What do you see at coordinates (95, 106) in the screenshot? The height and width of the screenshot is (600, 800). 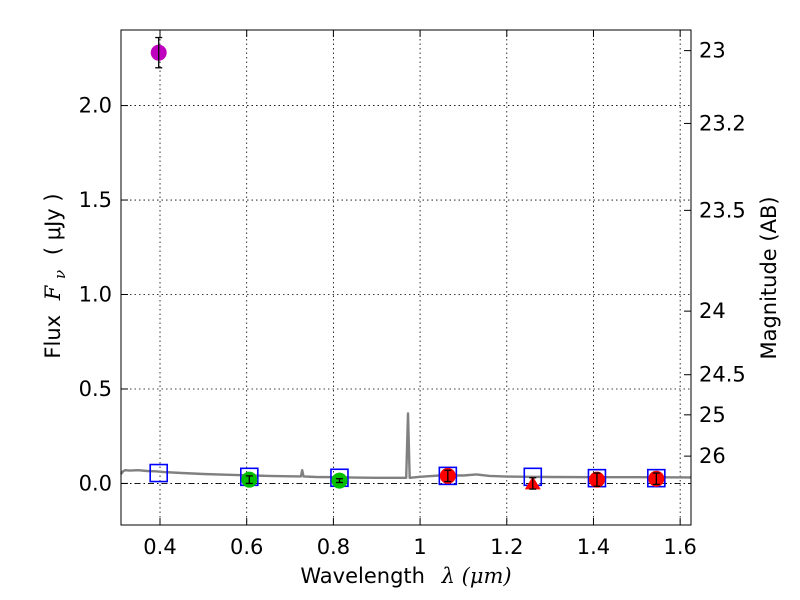 I see `y-tick-label: 2.0` at bounding box center [95, 106].